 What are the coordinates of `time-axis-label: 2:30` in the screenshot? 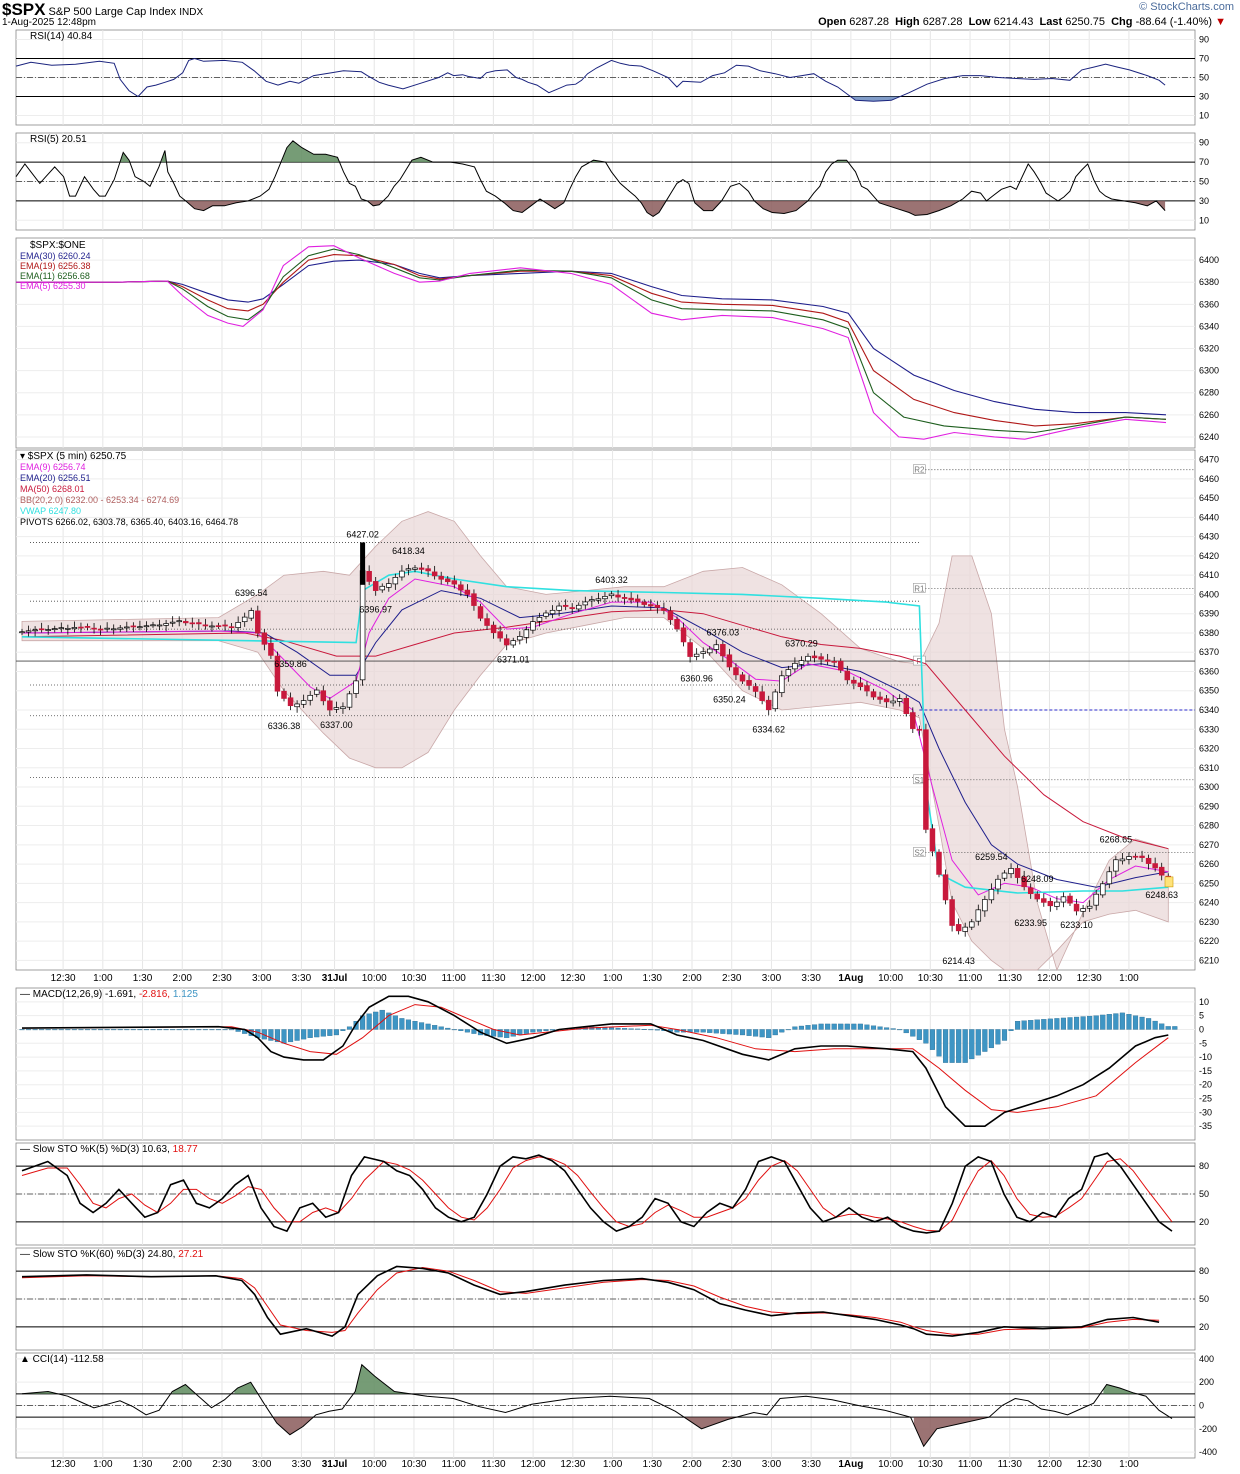 It's located at (732, 1464).